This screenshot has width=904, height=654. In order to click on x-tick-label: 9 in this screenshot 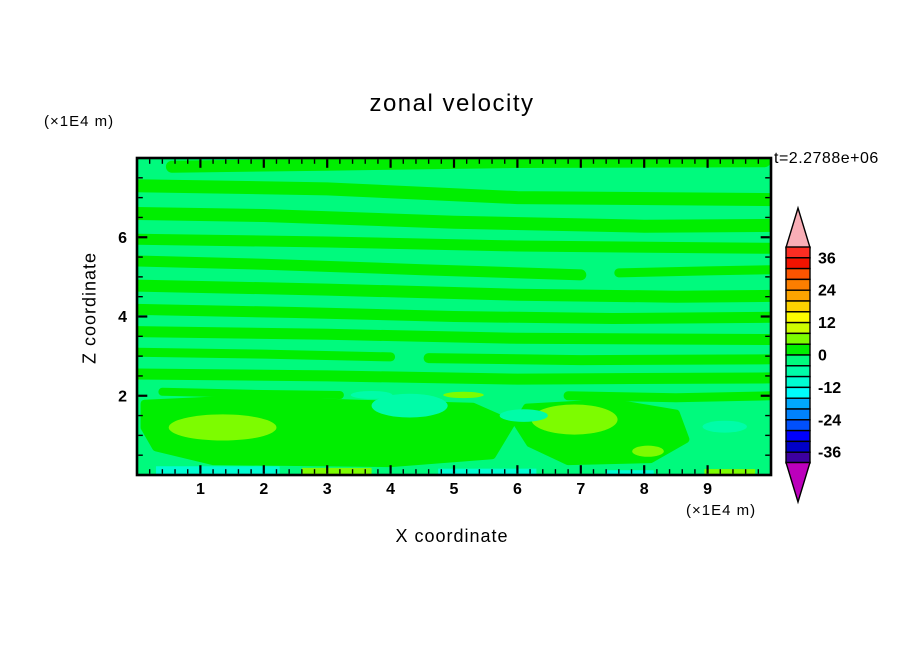, I will do `click(707, 489)`.